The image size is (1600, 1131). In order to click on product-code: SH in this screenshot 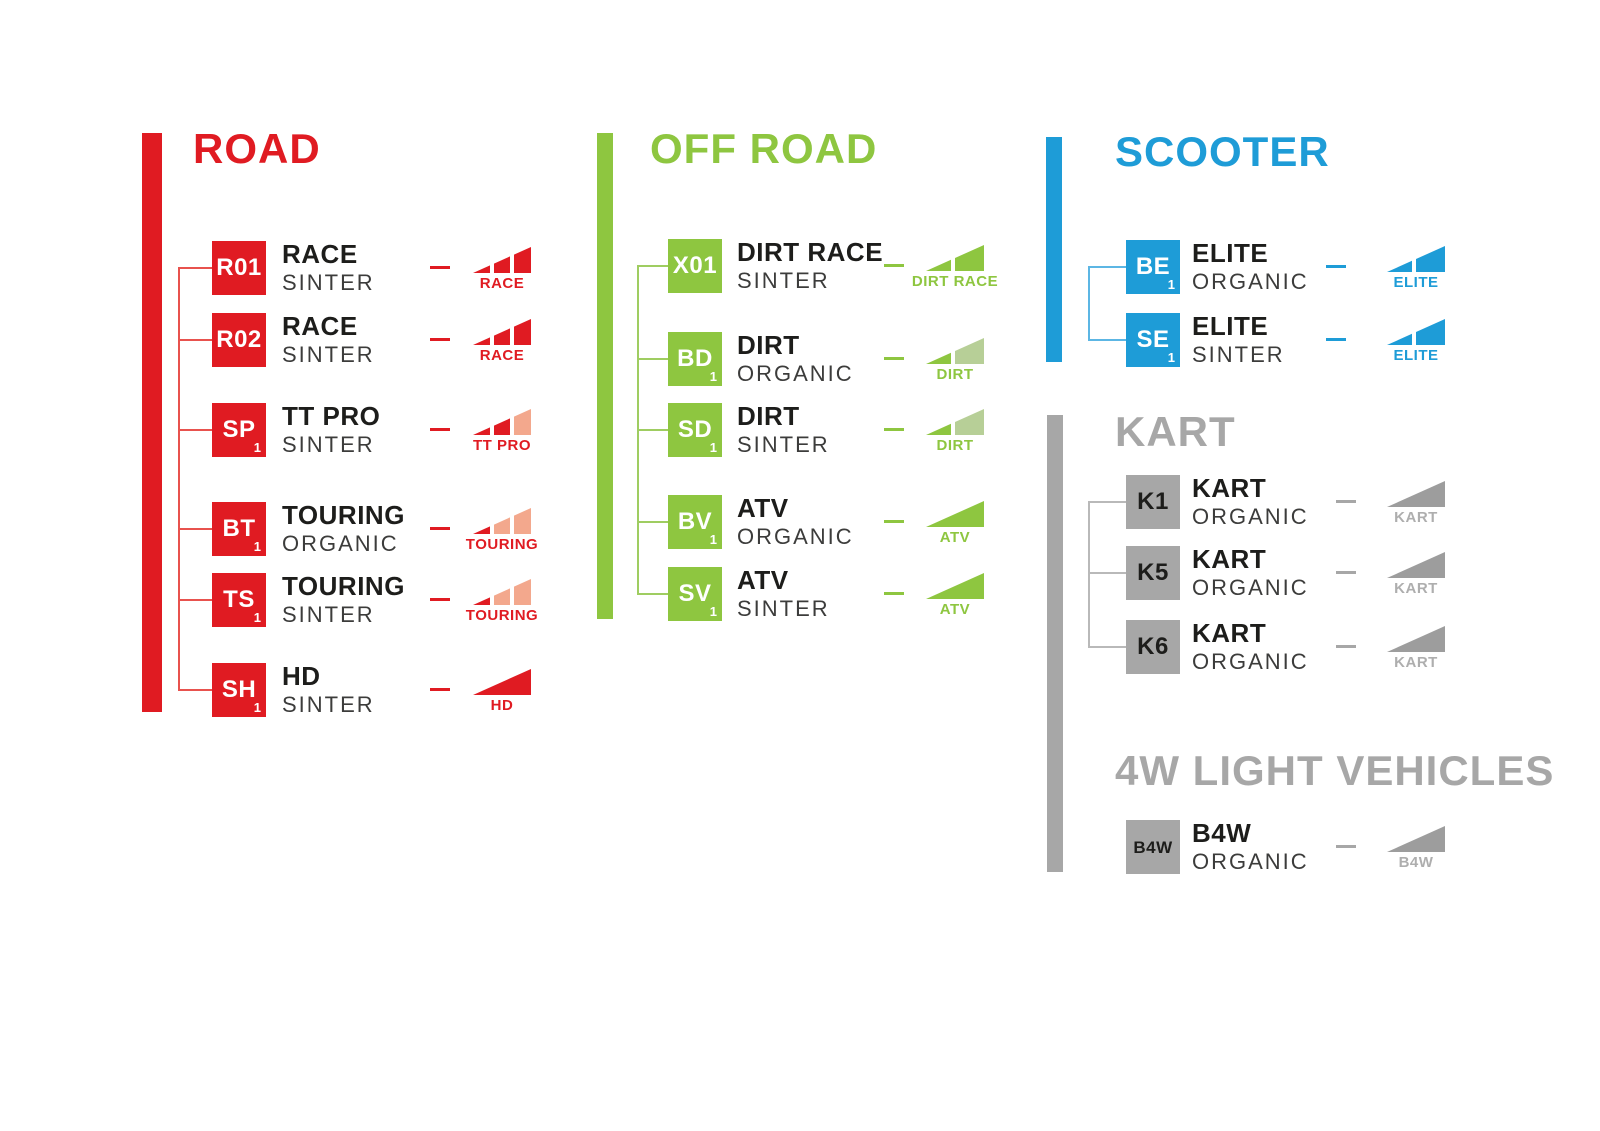, I will do `click(239, 689)`.